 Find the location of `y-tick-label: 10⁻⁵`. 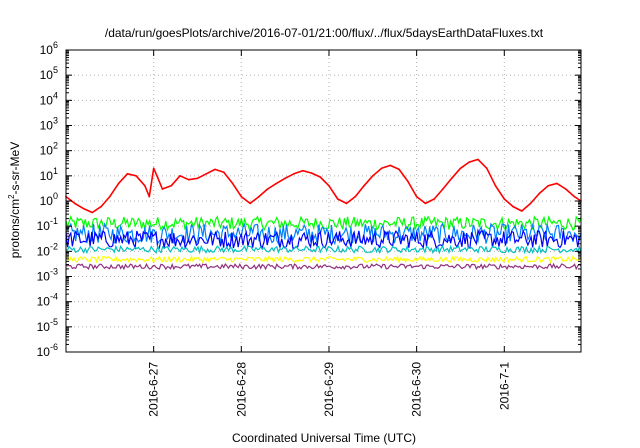

y-tick-label: 10⁻⁵ is located at coordinates (47, 325).